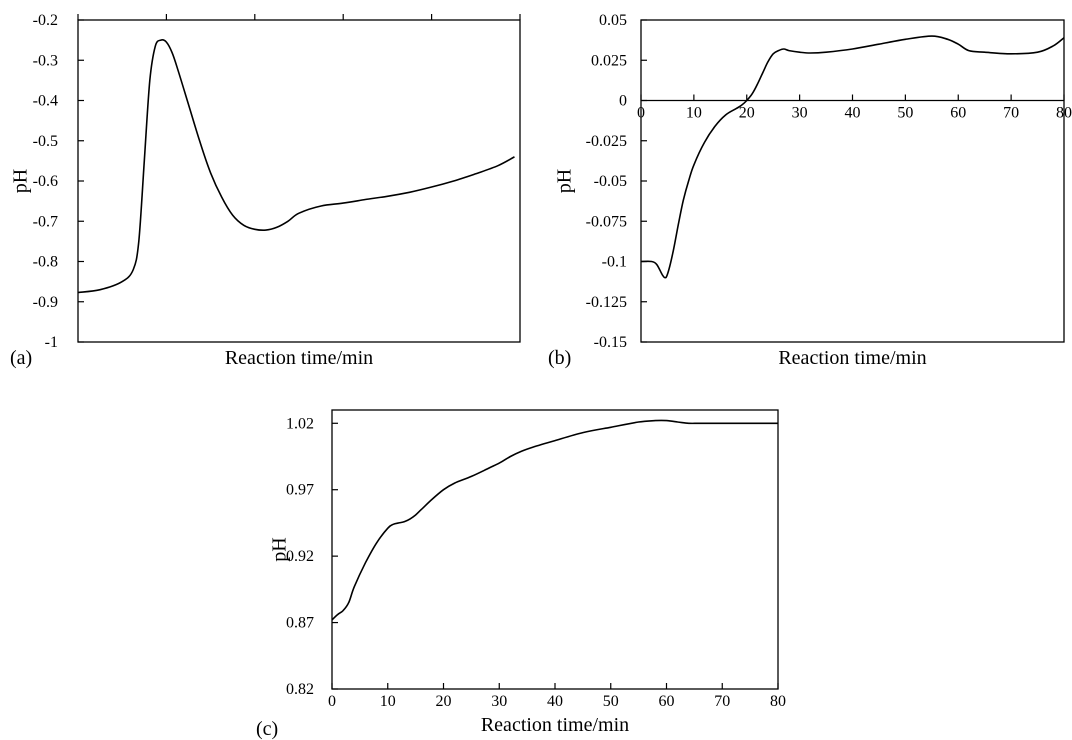 The width and height of the screenshot is (1072, 740). I want to click on y-tick-label: -0.4, so click(45, 101).